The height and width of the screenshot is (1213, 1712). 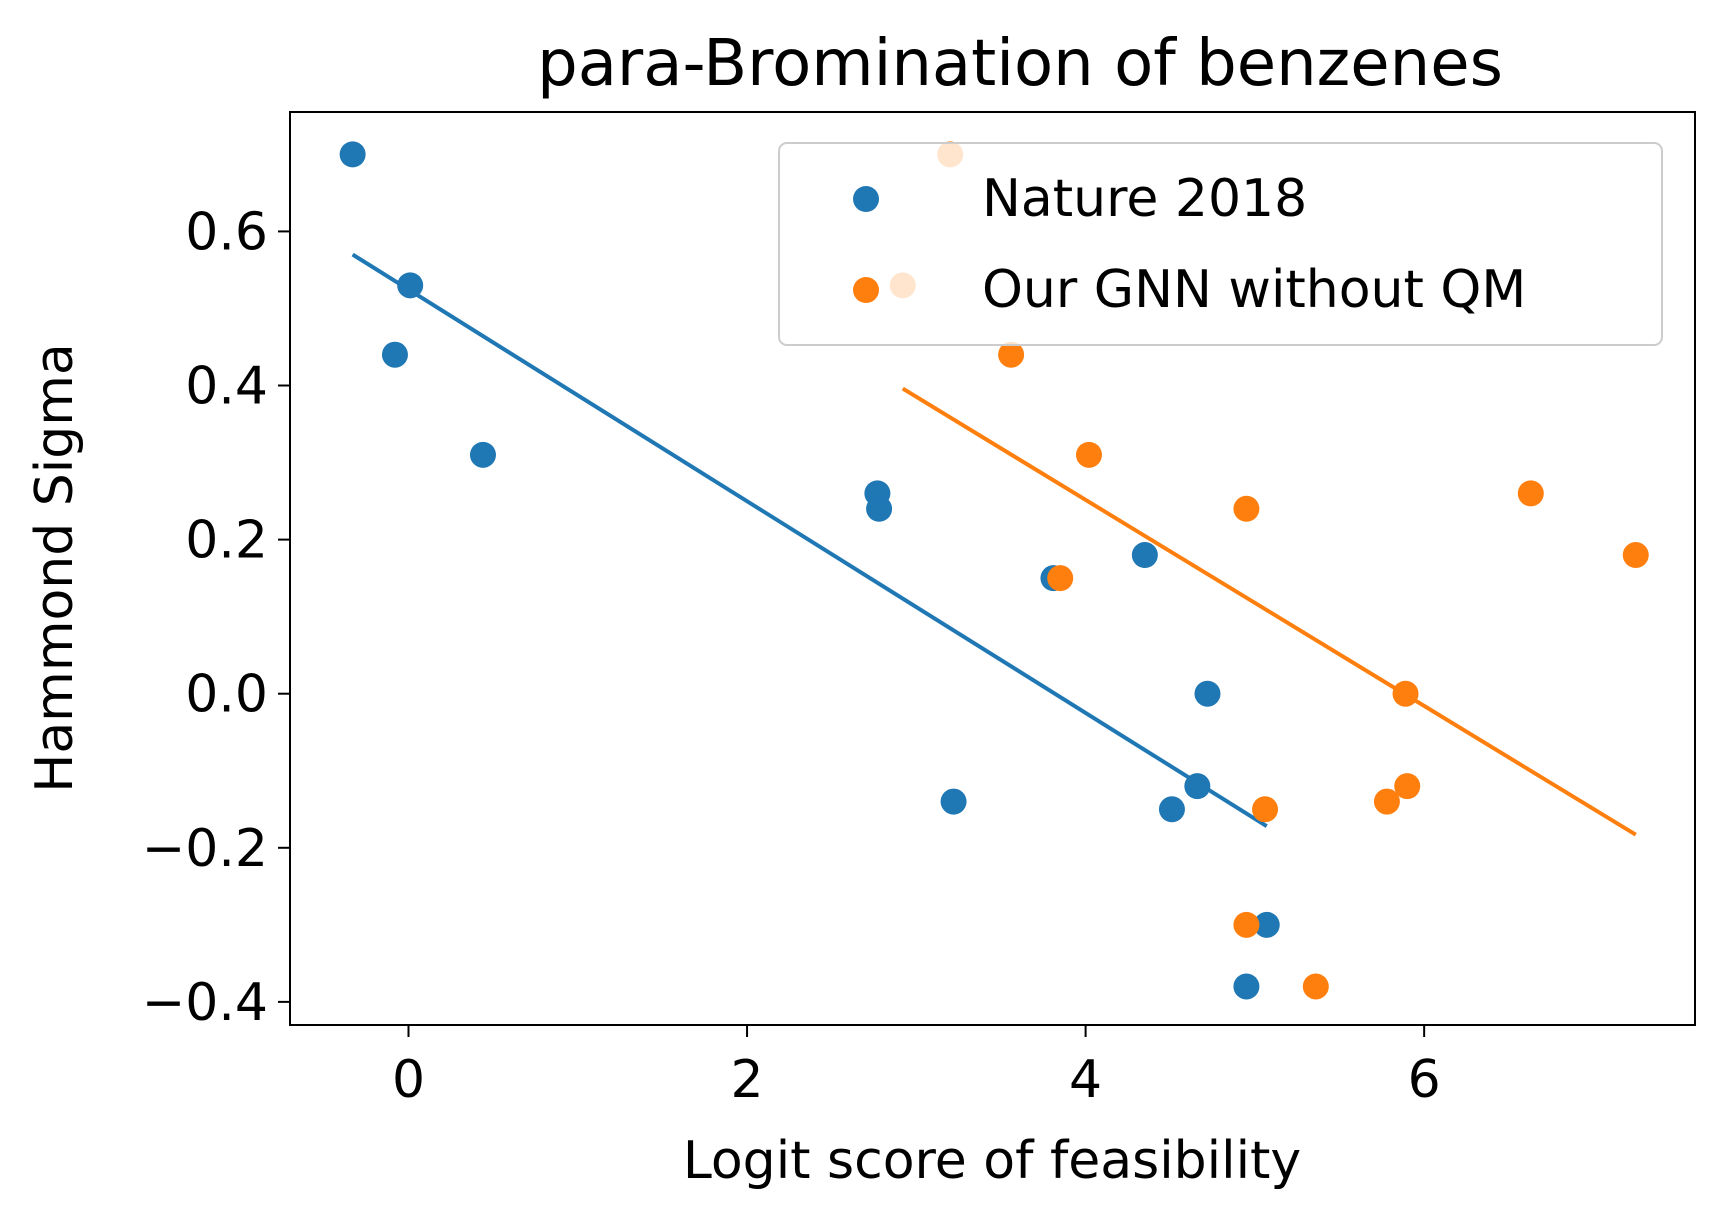 I want to click on x-axis-label: Logit score of feasibility, so click(x=992, y=1161).